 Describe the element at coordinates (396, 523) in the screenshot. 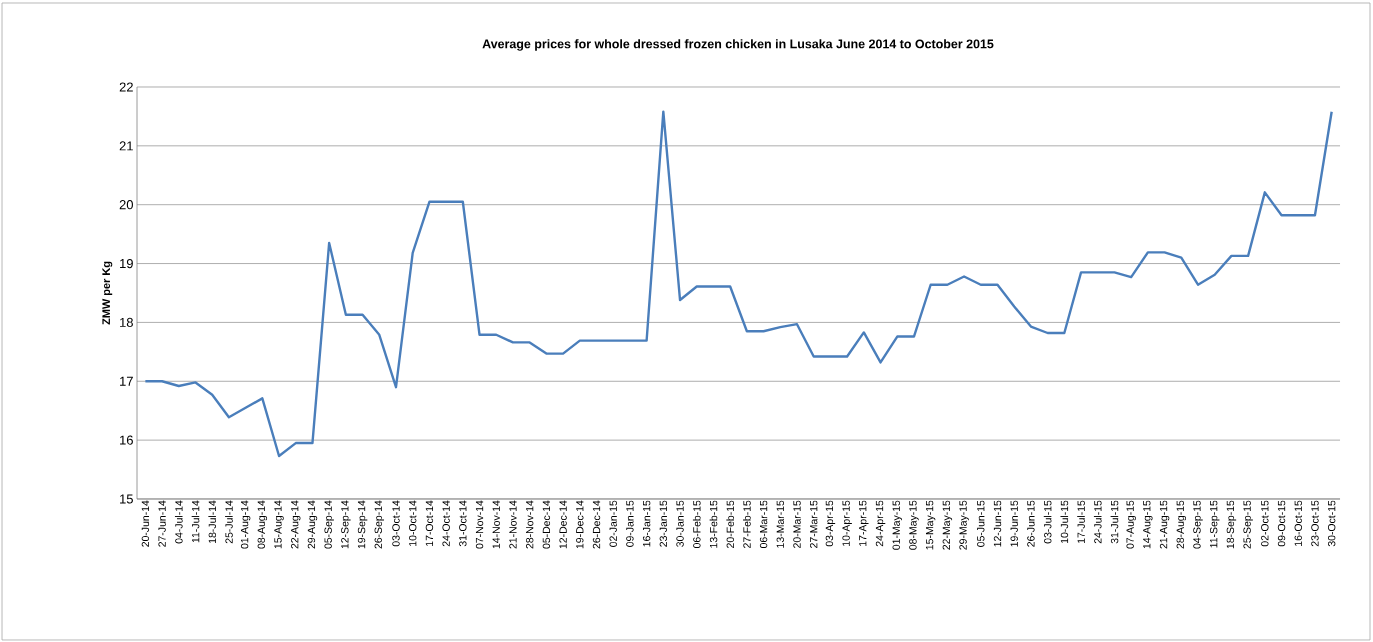

I see `x-tick-label: 03-Oct-14` at that location.